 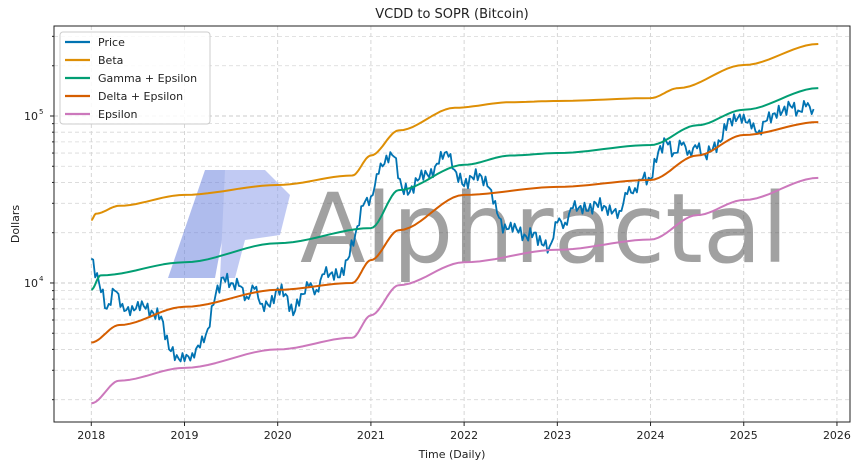 What do you see at coordinates (557, 435) in the screenshot?
I see `x-tick-label: 2023` at bounding box center [557, 435].